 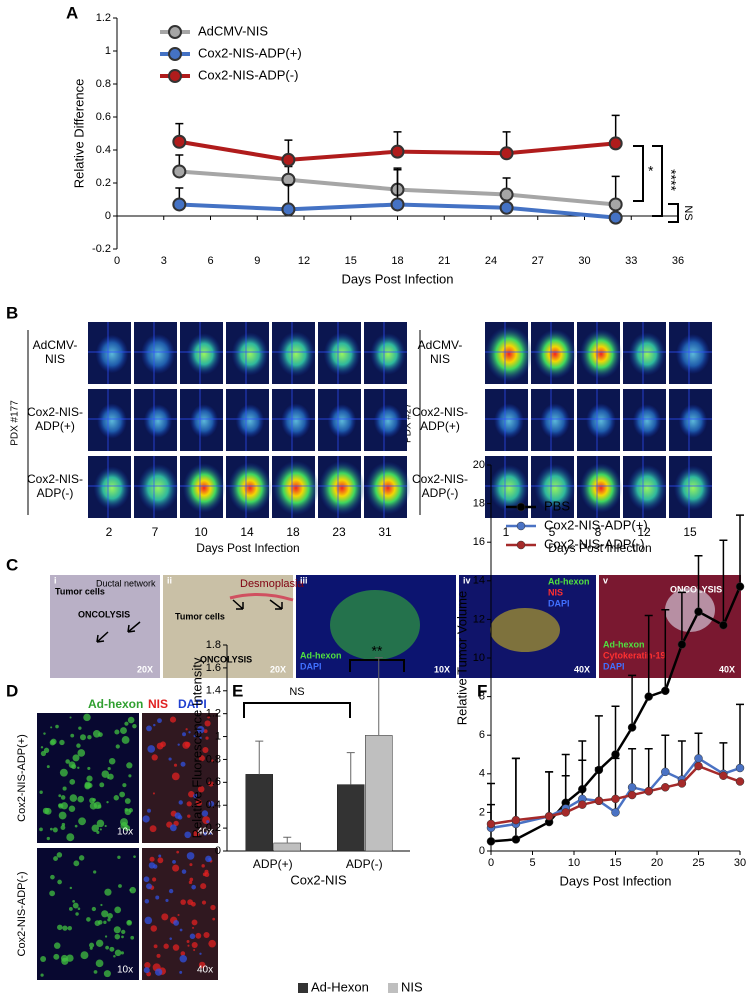 I want to click on x-tick-label: 33, so click(x=631, y=261).